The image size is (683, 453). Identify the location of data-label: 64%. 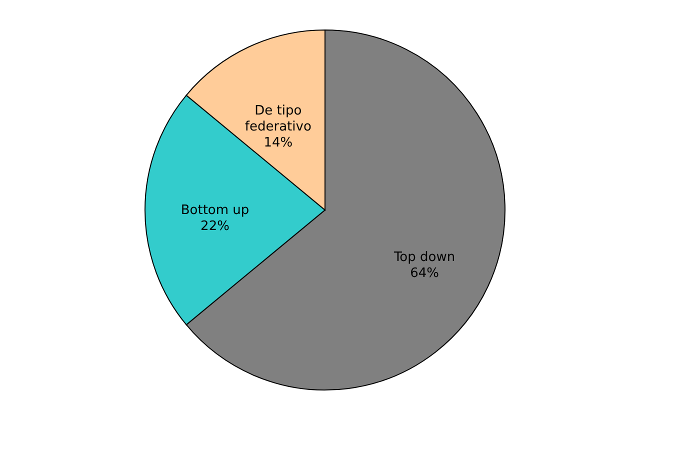
(424, 273).